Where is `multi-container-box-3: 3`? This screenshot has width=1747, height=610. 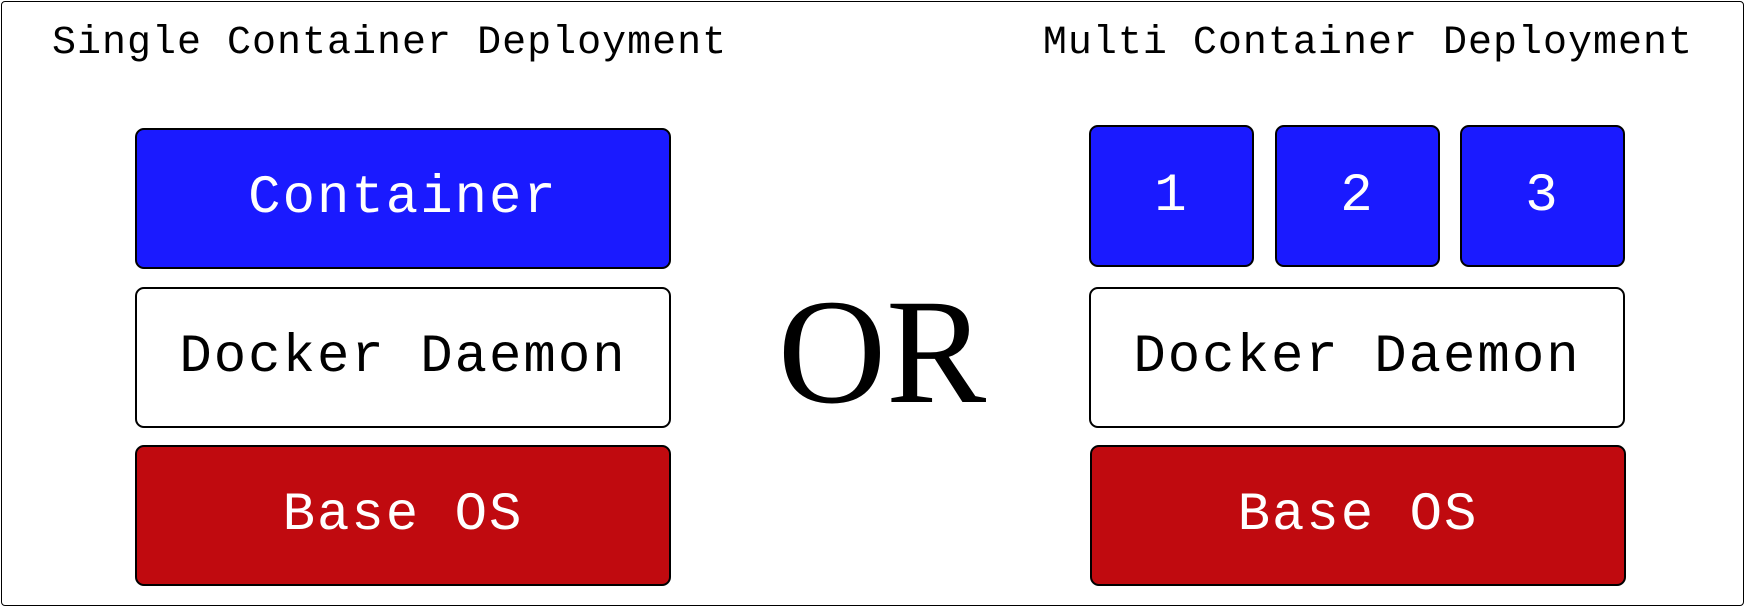
multi-container-box-3: 3 is located at coordinates (1542, 196).